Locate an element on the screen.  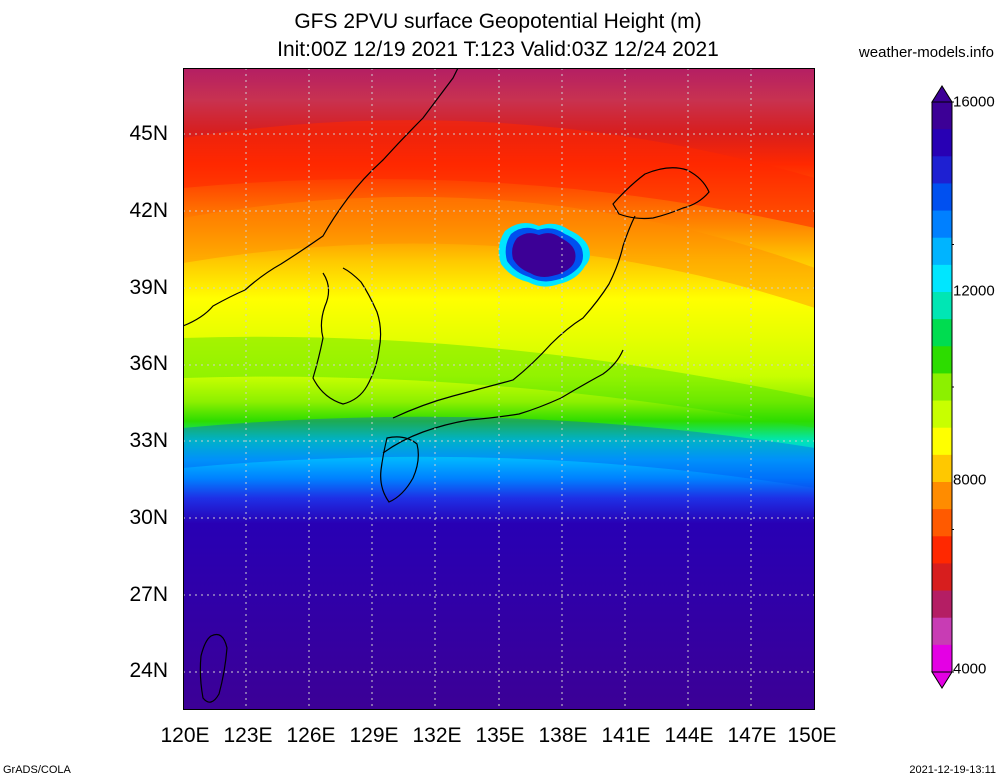
map-title: GFS 2PVU surface Geopotential Height (m) is located at coordinates (498, 21).